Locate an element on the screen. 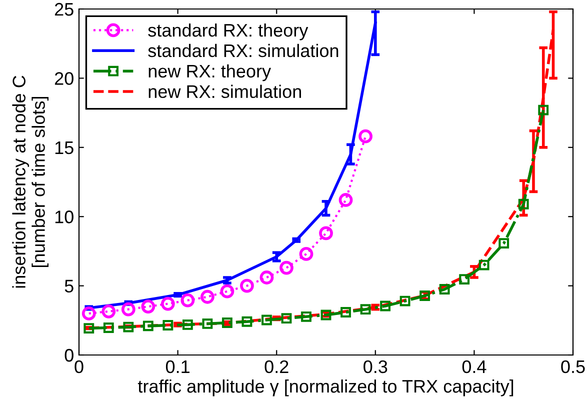 This screenshot has width=587, height=409. x-tick-label: 0.2 is located at coordinates (276, 367).